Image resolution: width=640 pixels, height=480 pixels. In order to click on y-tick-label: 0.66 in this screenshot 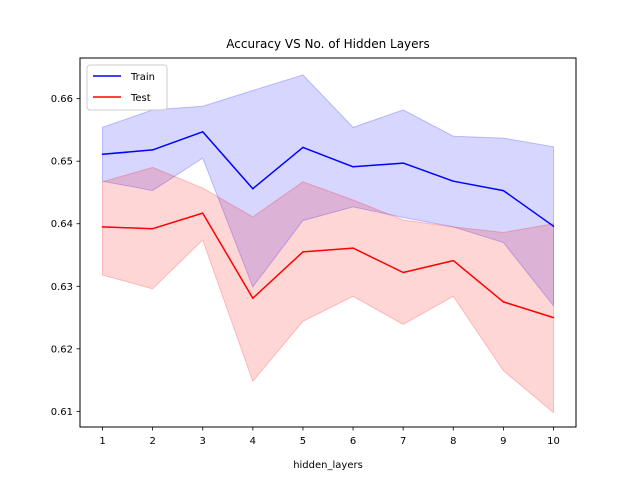, I will do `click(62, 99)`.